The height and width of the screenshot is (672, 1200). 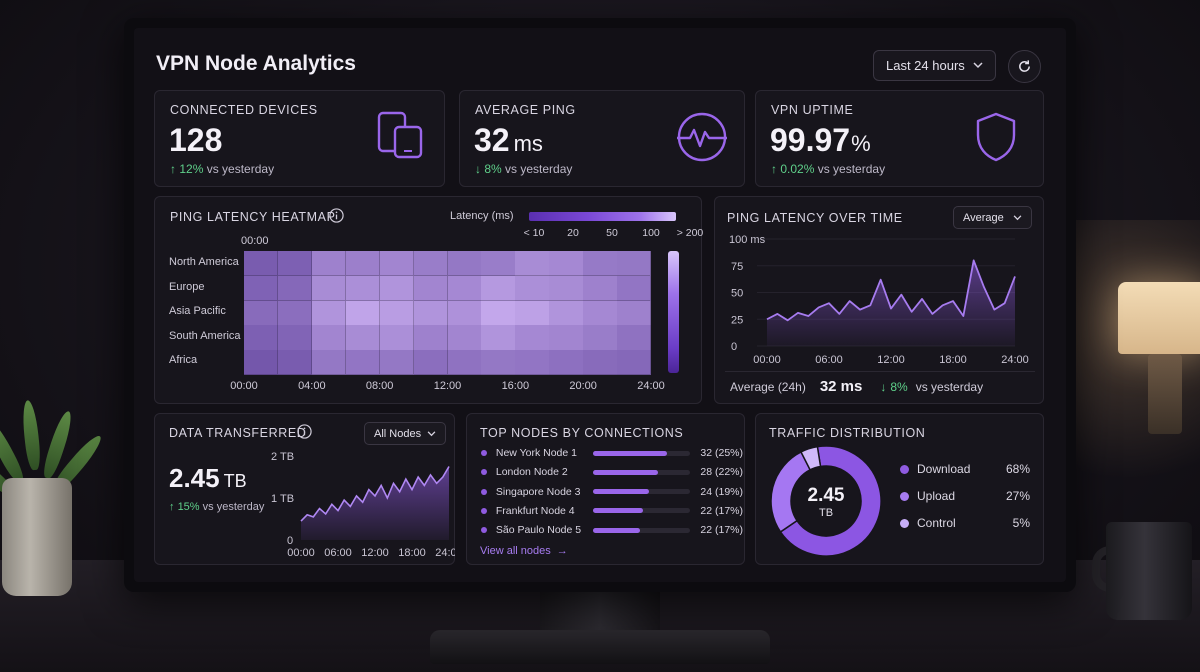 I want to click on legend-item: Upload 27%, so click(x=965, y=496).